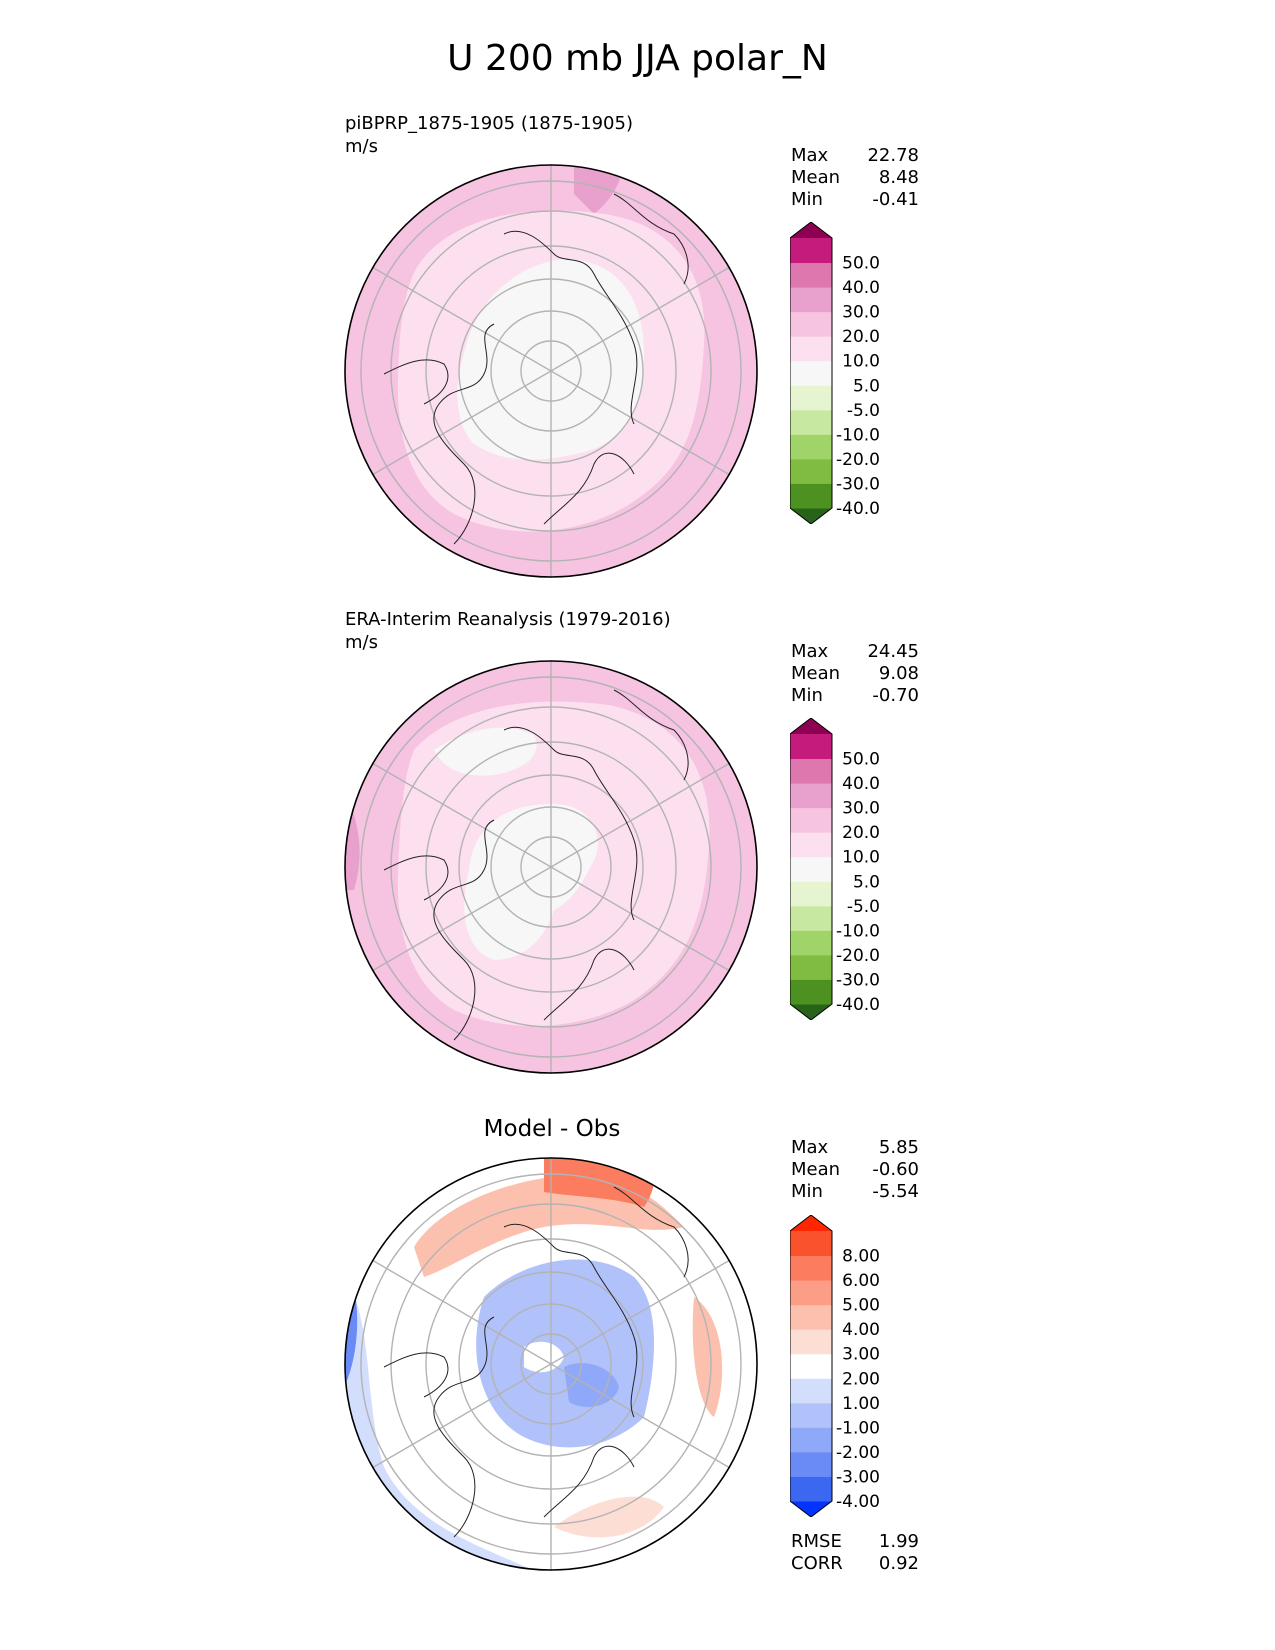 This screenshot has height=1650, width=1275. What do you see at coordinates (861, 1330) in the screenshot?
I see `panel3-colorbar-tick: 4.00` at bounding box center [861, 1330].